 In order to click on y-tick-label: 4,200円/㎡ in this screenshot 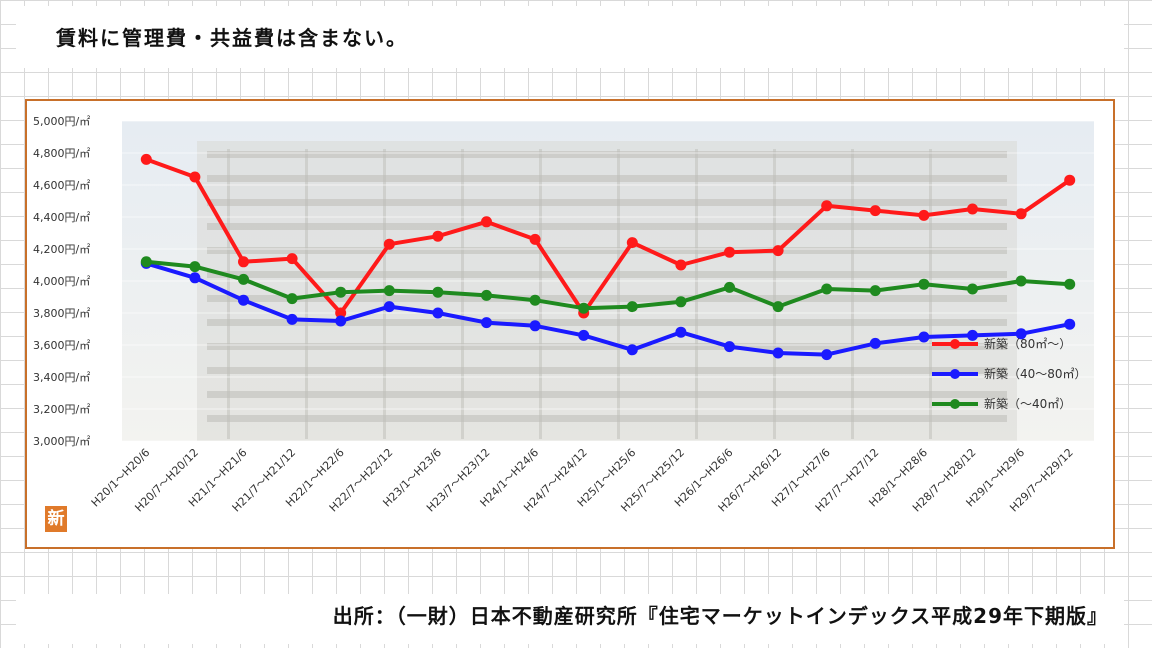, I will do `click(61, 249)`.